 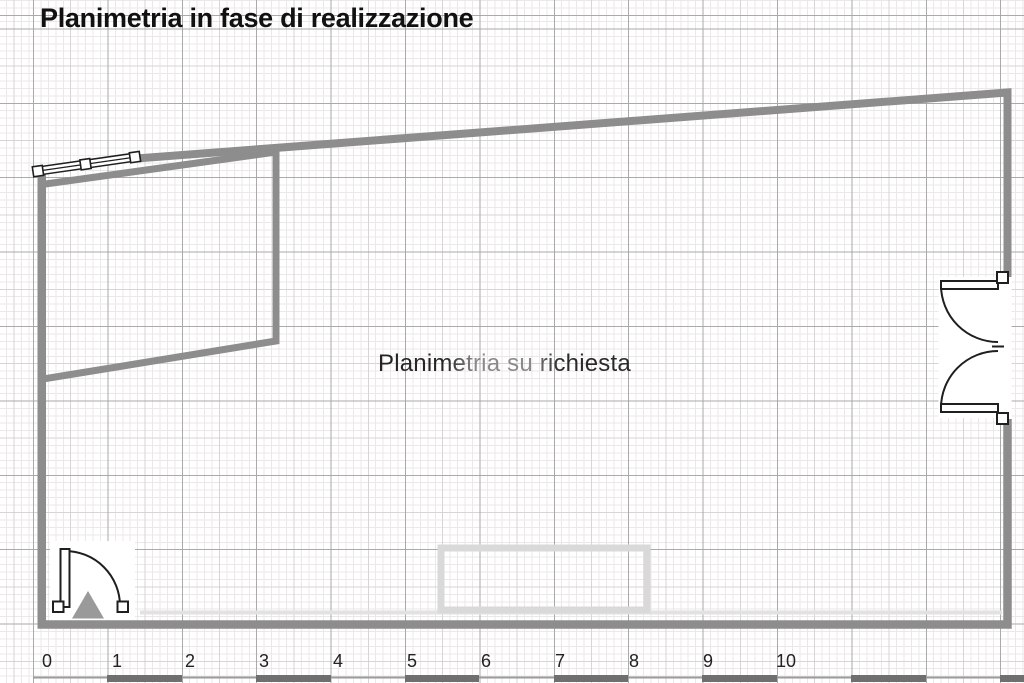 What do you see at coordinates (88, 605) in the screenshot?
I see `entrance-arrow-icon` at bounding box center [88, 605].